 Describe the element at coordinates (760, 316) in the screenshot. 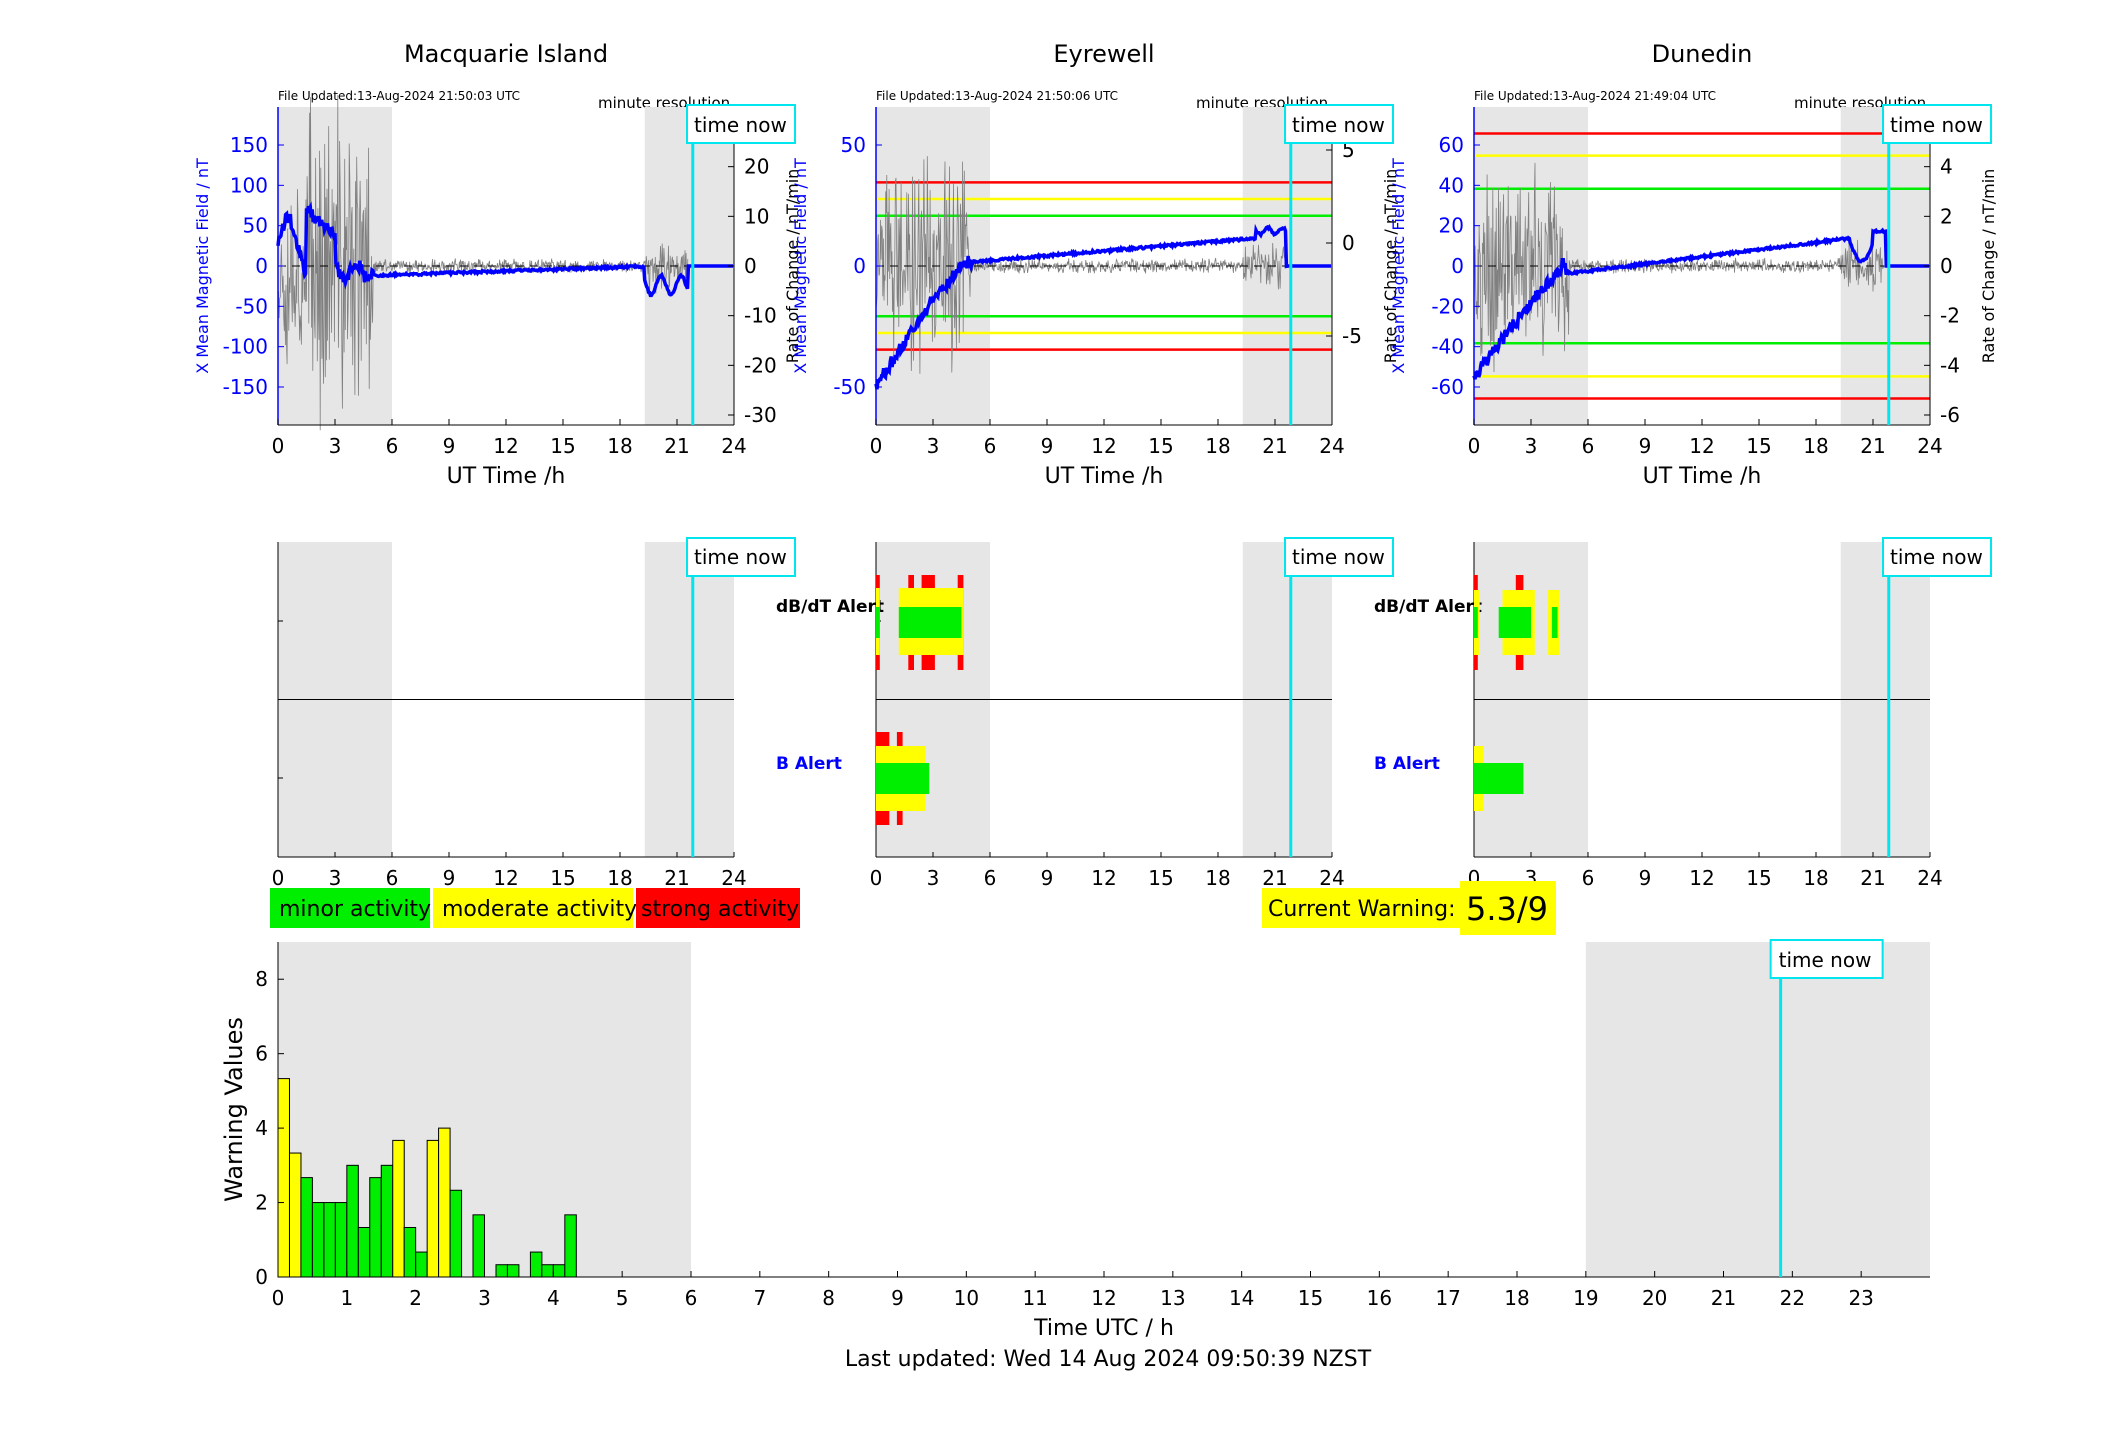

I see `right-tick-label: -10` at that location.